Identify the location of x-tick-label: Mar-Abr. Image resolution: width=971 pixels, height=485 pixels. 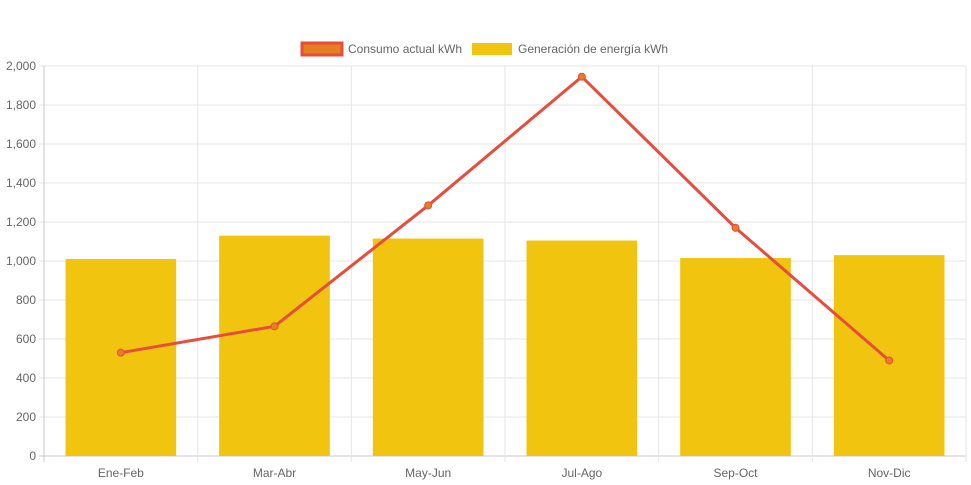
(274, 473).